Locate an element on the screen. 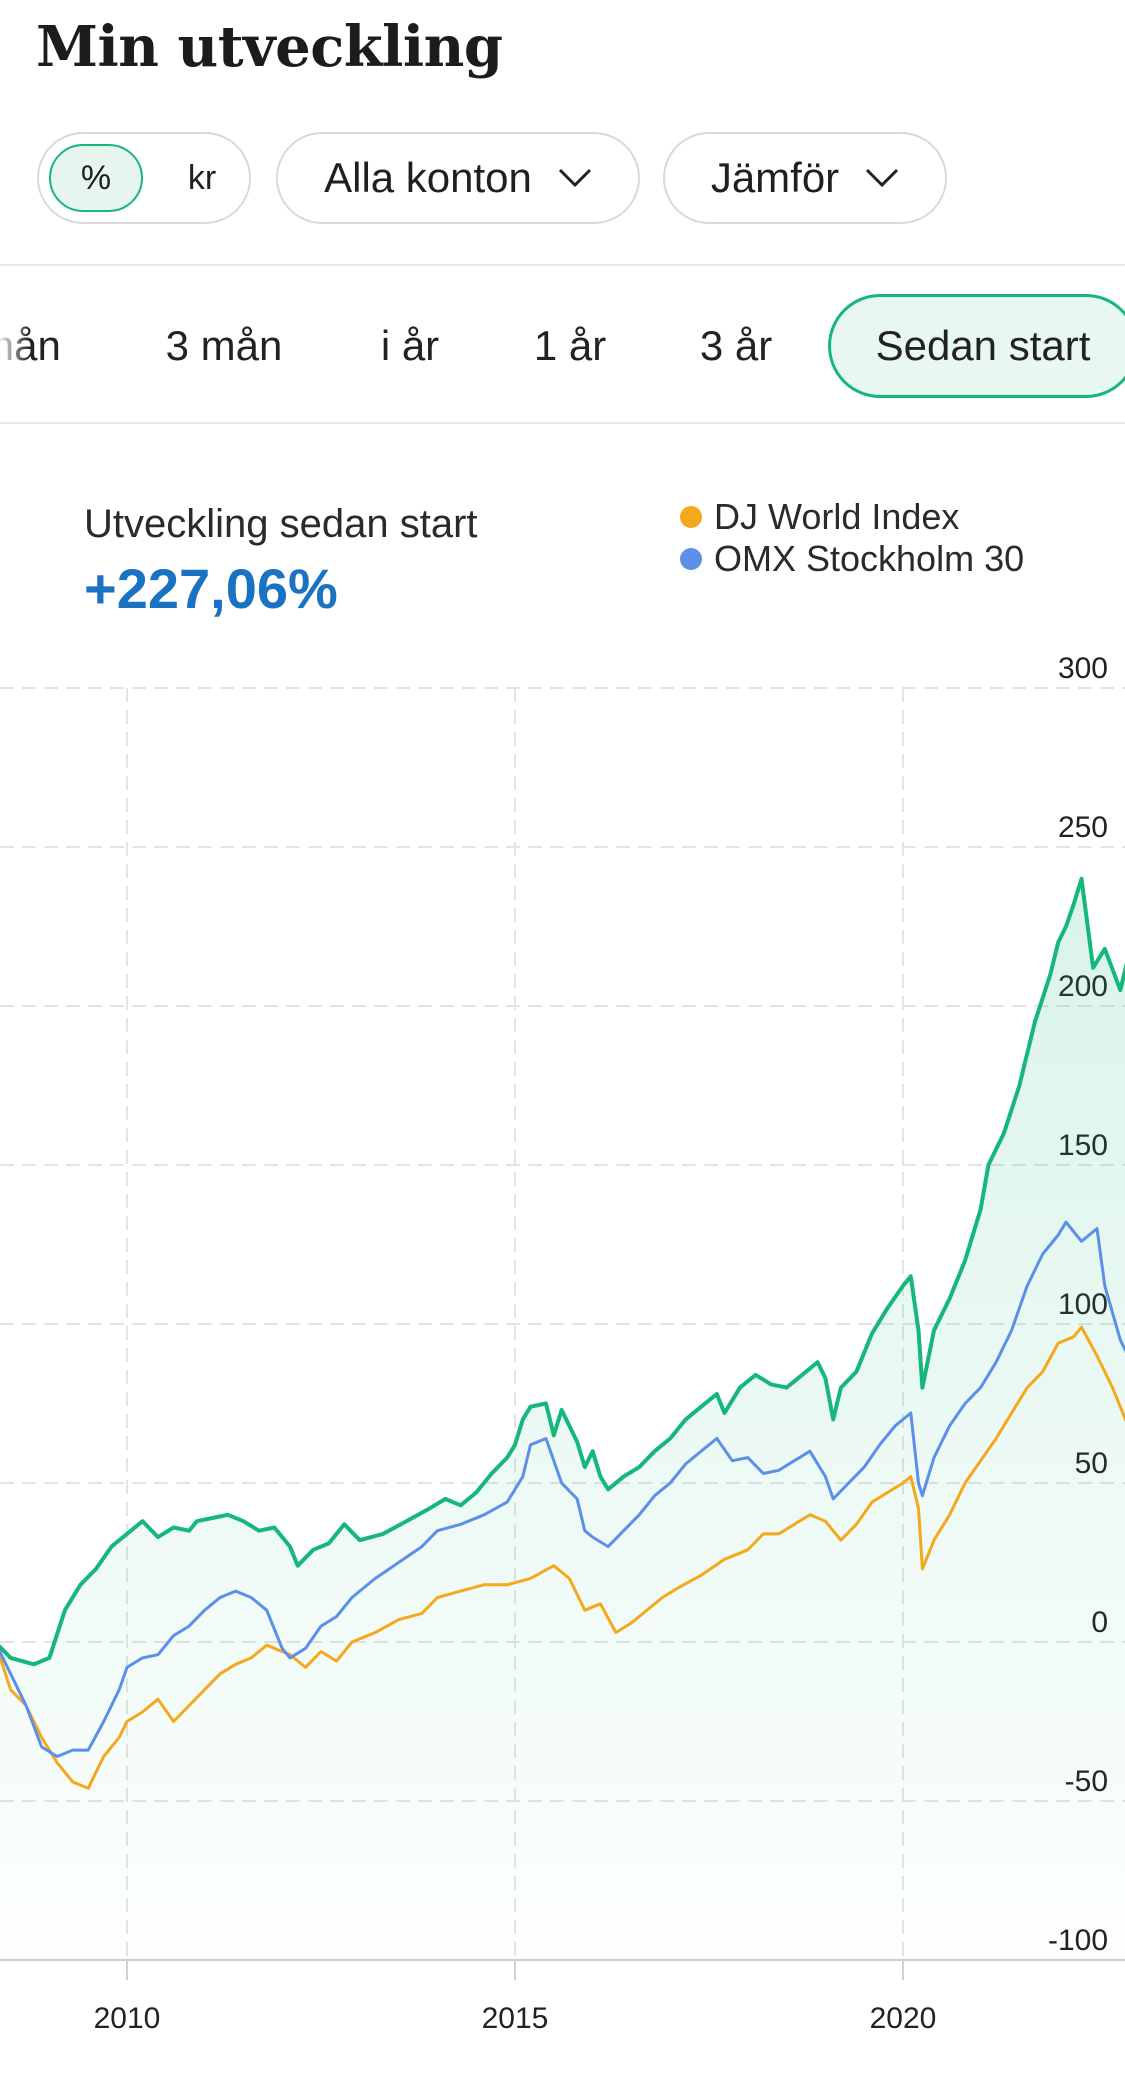 The width and height of the screenshot is (1125, 2088). page-title: Min utveckling is located at coordinates (269, 47).